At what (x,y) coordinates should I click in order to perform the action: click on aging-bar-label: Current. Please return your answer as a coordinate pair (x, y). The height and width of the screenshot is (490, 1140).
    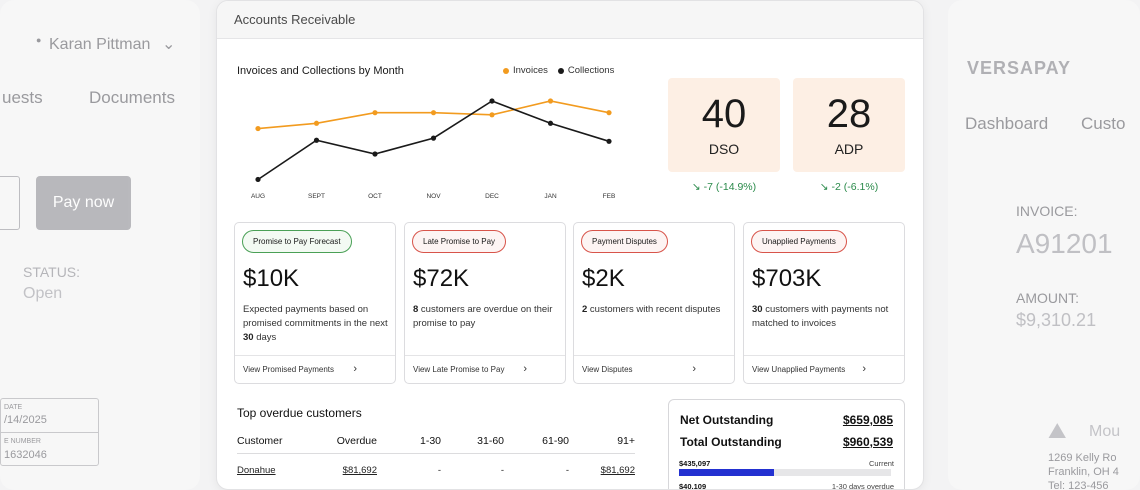
    Looking at the image, I should click on (881, 463).